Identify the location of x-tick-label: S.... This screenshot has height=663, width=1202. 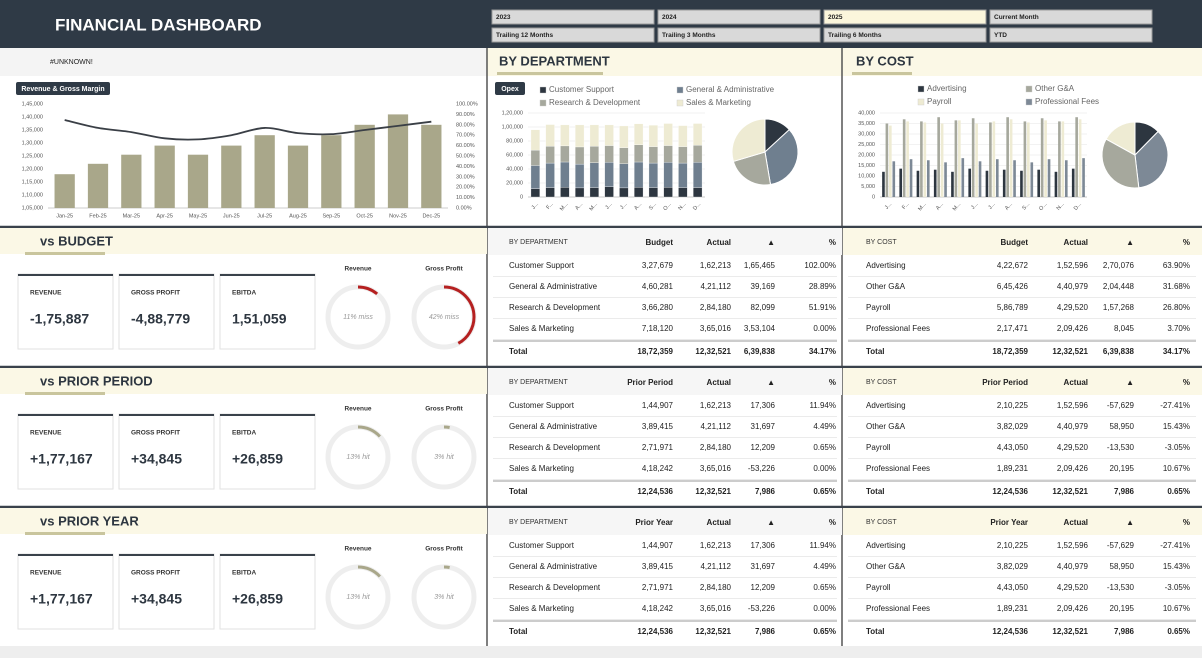
(653, 206).